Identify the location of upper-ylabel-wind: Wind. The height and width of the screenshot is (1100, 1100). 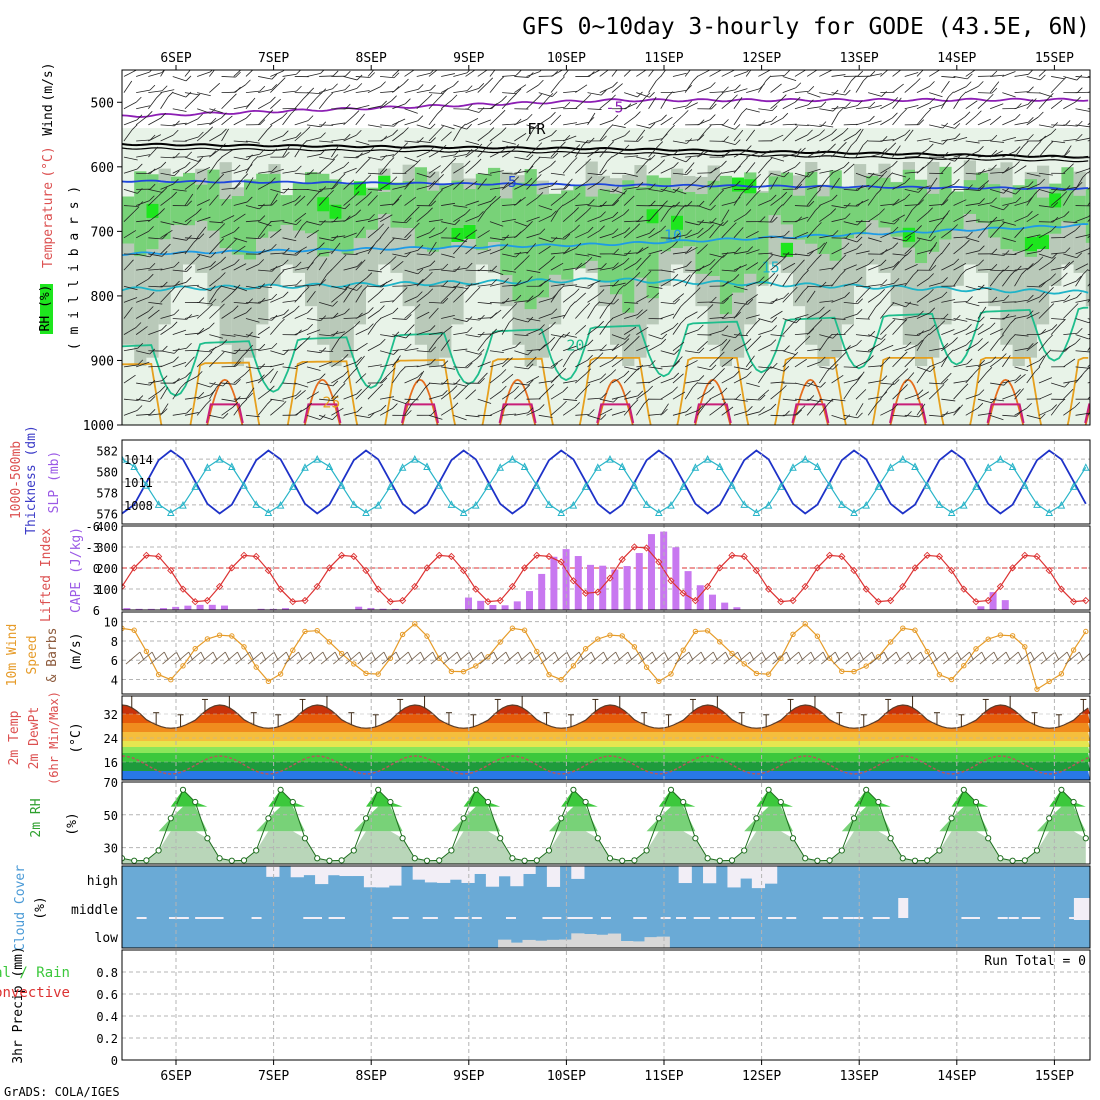
(48, 119).